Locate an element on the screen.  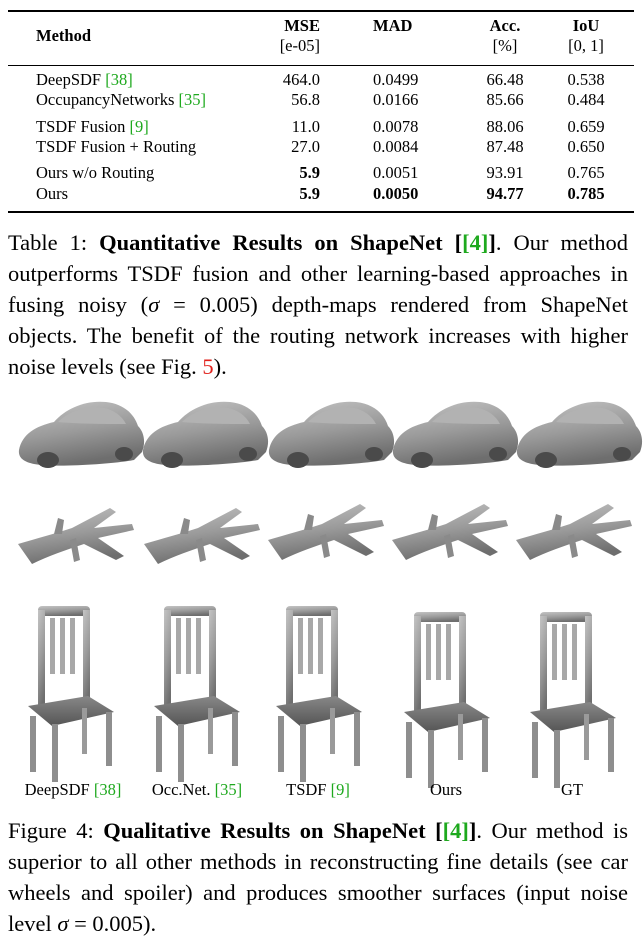
table-cell-mad: 0.0084 is located at coordinates (395, 147).